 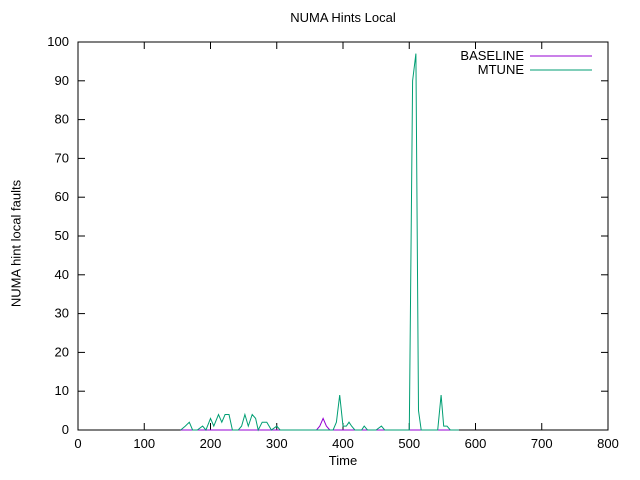 What do you see at coordinates (476, 443) in the screenshot?
I see `x-tick-label: 600` at bounding box center [476, 443].